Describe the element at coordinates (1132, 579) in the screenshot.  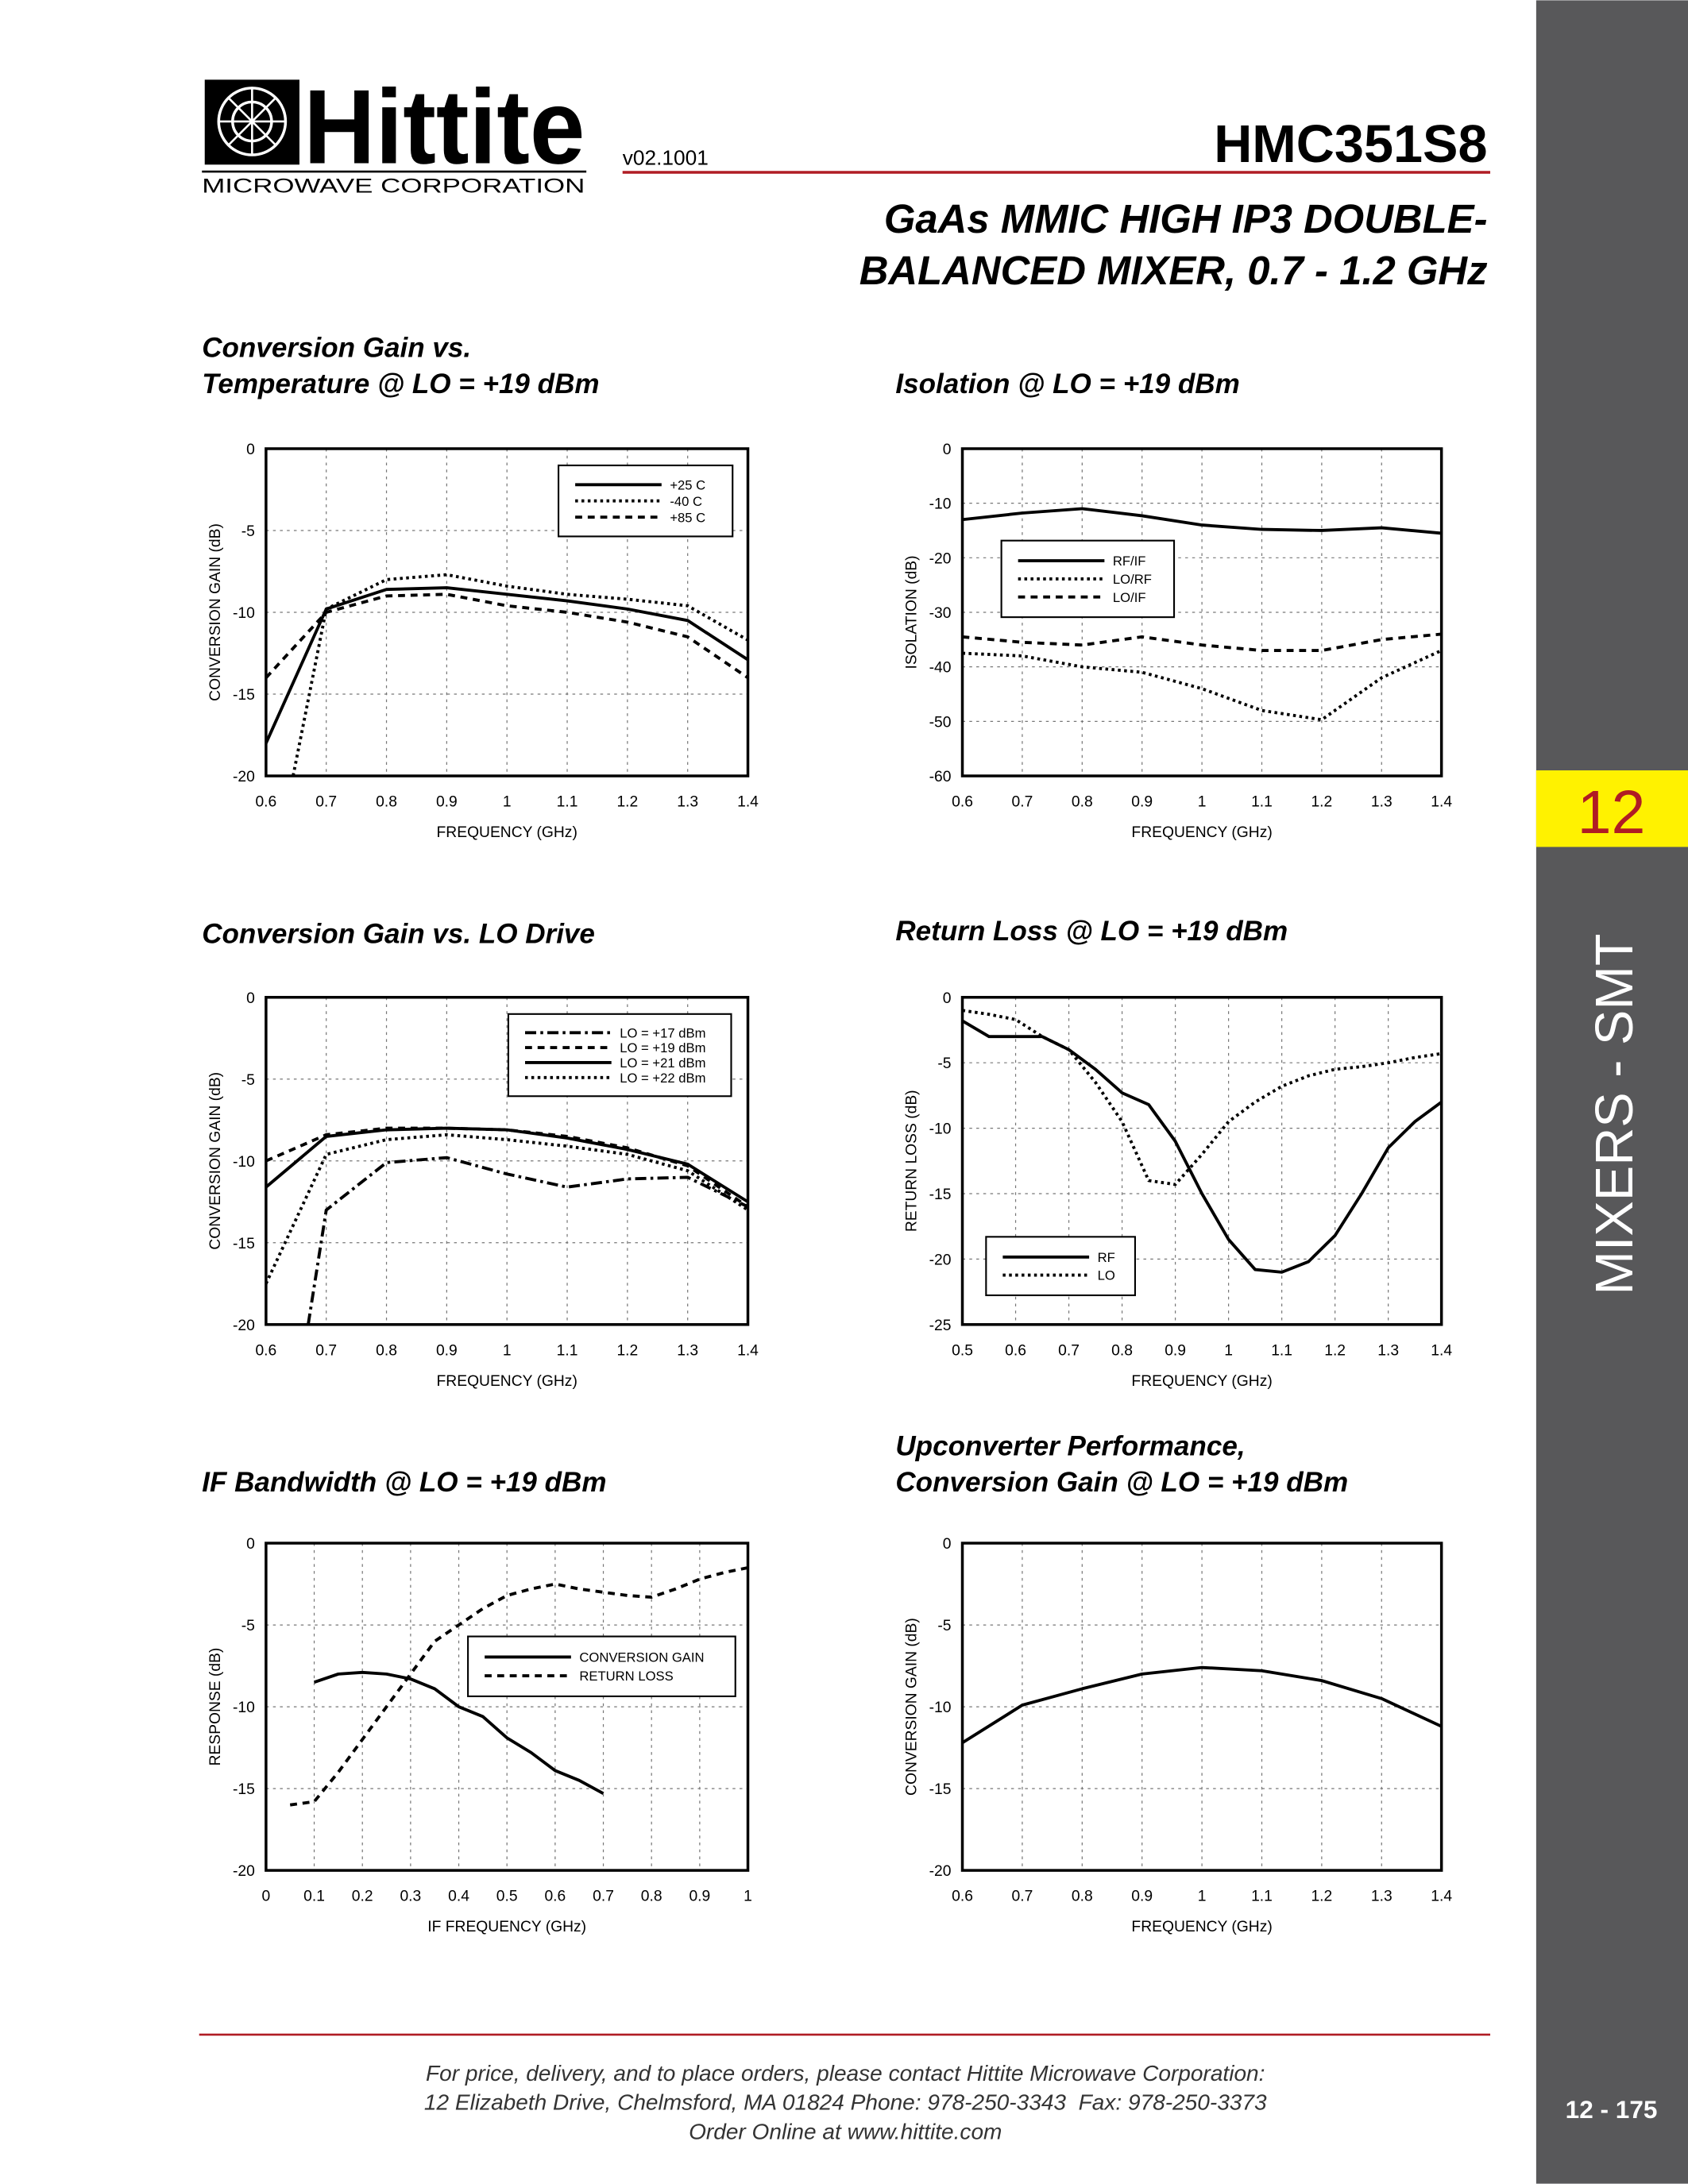
I see `legend-label: LO/RF` at that location.